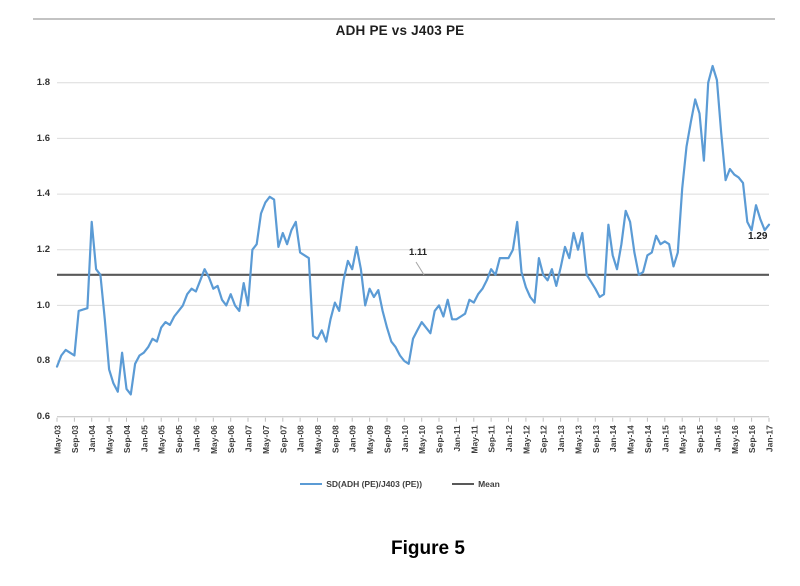 The height and width of the screenshot is (586, 800). What do you see at coordinates (700, 439) in the screenshot?
I see `svg-text: Sep-15` at bounding box center [700, 439].